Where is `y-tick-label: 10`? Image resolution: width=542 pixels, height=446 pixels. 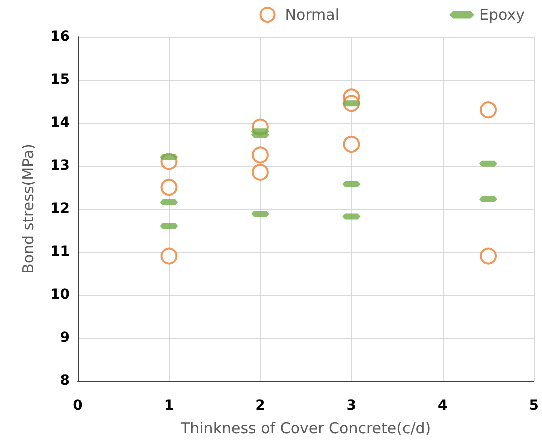
y-tick-label: 10 is located at coordinates (60, 295).